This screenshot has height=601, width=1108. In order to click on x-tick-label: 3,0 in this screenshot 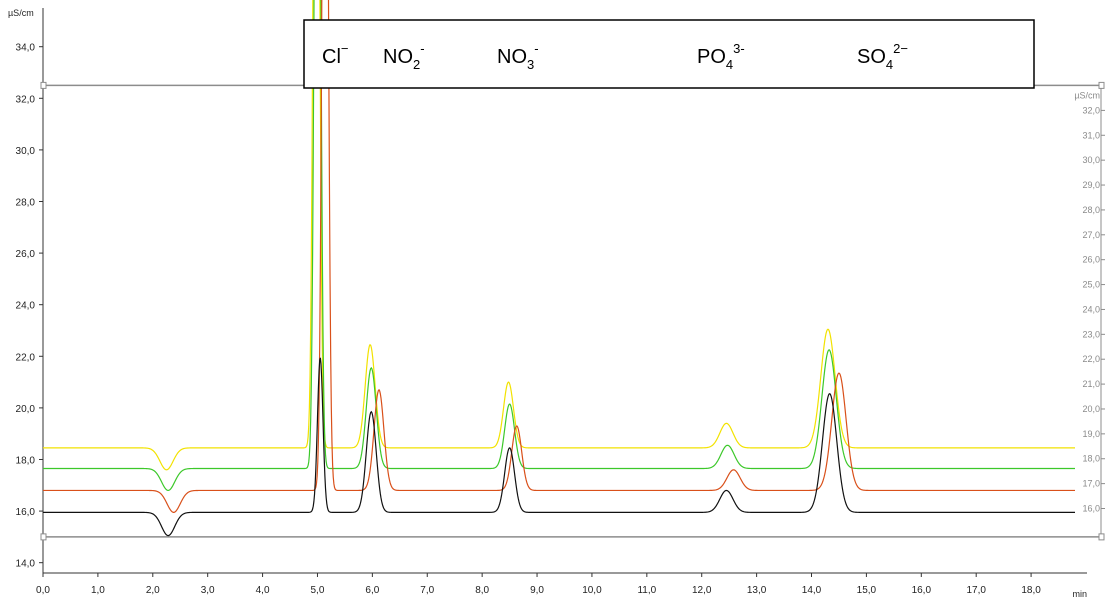, I will do `click(208, 590)`.